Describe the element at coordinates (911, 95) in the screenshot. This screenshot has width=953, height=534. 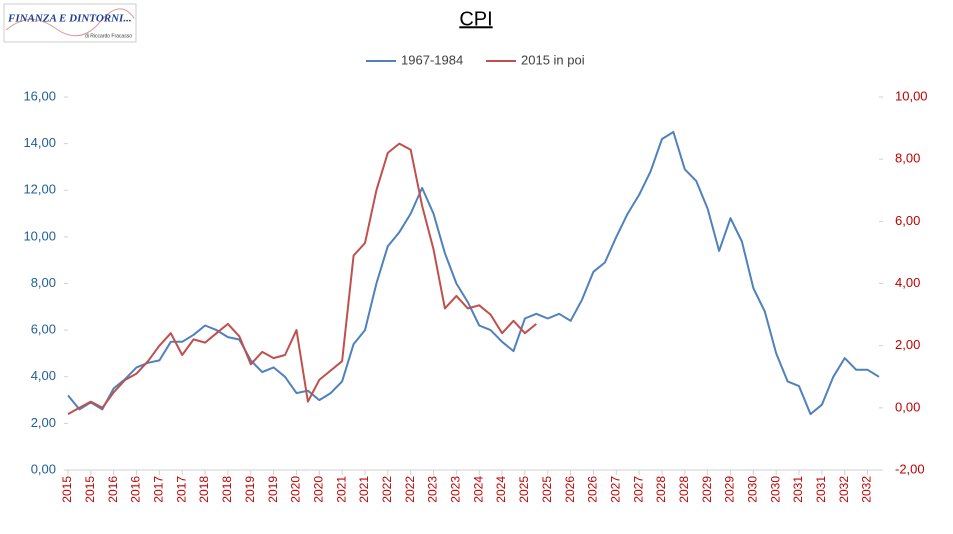
I see `y2-tick-label: 10,00` at that location.